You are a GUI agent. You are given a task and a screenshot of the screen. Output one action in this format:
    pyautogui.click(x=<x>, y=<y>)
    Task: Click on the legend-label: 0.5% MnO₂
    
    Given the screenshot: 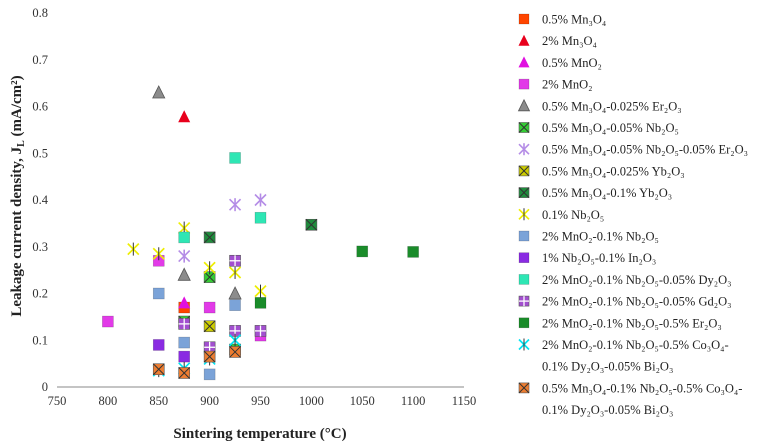 What is the action you would take?
    pyautogui.click(x=572, y=63)
    